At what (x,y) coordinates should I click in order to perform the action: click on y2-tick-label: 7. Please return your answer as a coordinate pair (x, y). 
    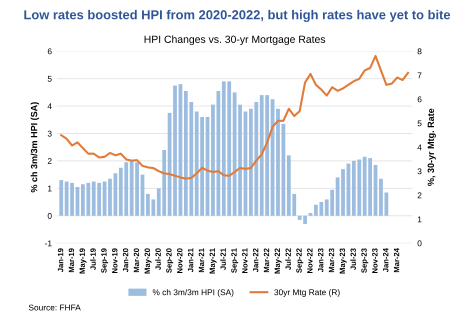
    Looking at the image, I should click on (420, 75).